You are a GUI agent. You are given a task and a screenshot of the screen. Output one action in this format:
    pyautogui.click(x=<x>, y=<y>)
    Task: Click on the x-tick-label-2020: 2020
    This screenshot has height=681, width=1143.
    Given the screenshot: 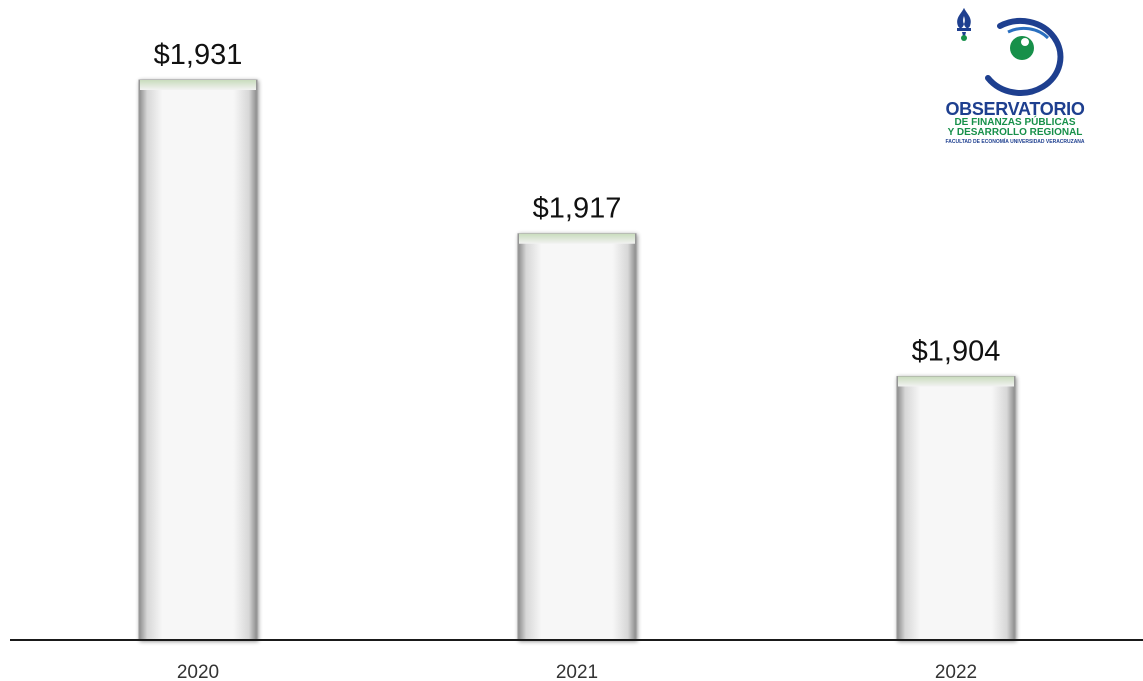 What is the action you would take?
    pyautogui.click(x=198, y=671)
    